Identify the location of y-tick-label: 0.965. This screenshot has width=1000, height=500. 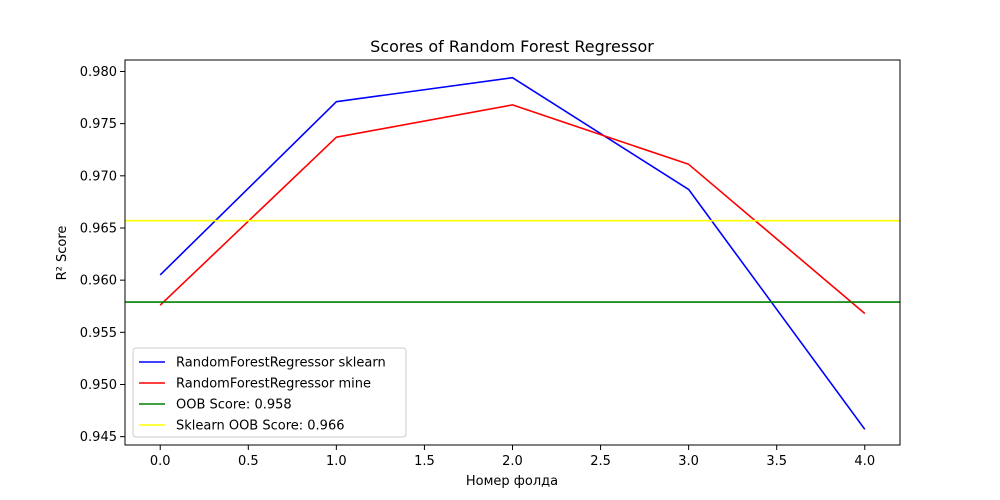
(98, 228).